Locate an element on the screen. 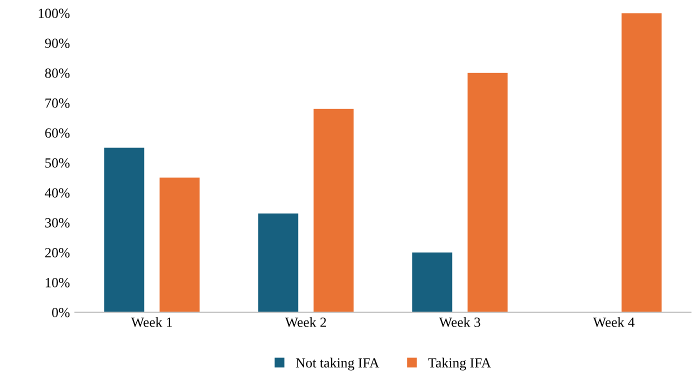 The image size is (700, 374). y-tick-label: 20% is located at coordinates (57, 253).